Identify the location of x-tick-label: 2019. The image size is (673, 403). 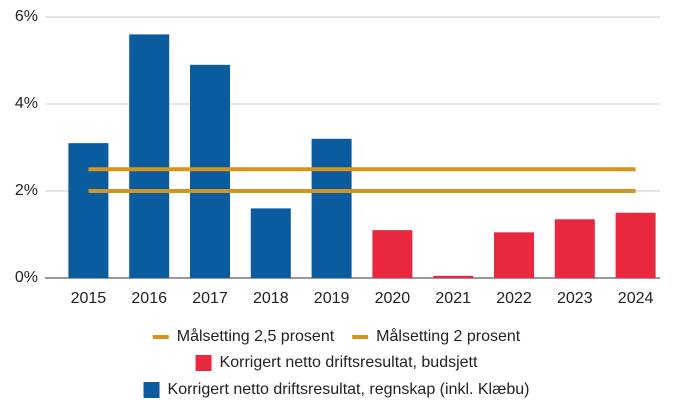
(332, 298).